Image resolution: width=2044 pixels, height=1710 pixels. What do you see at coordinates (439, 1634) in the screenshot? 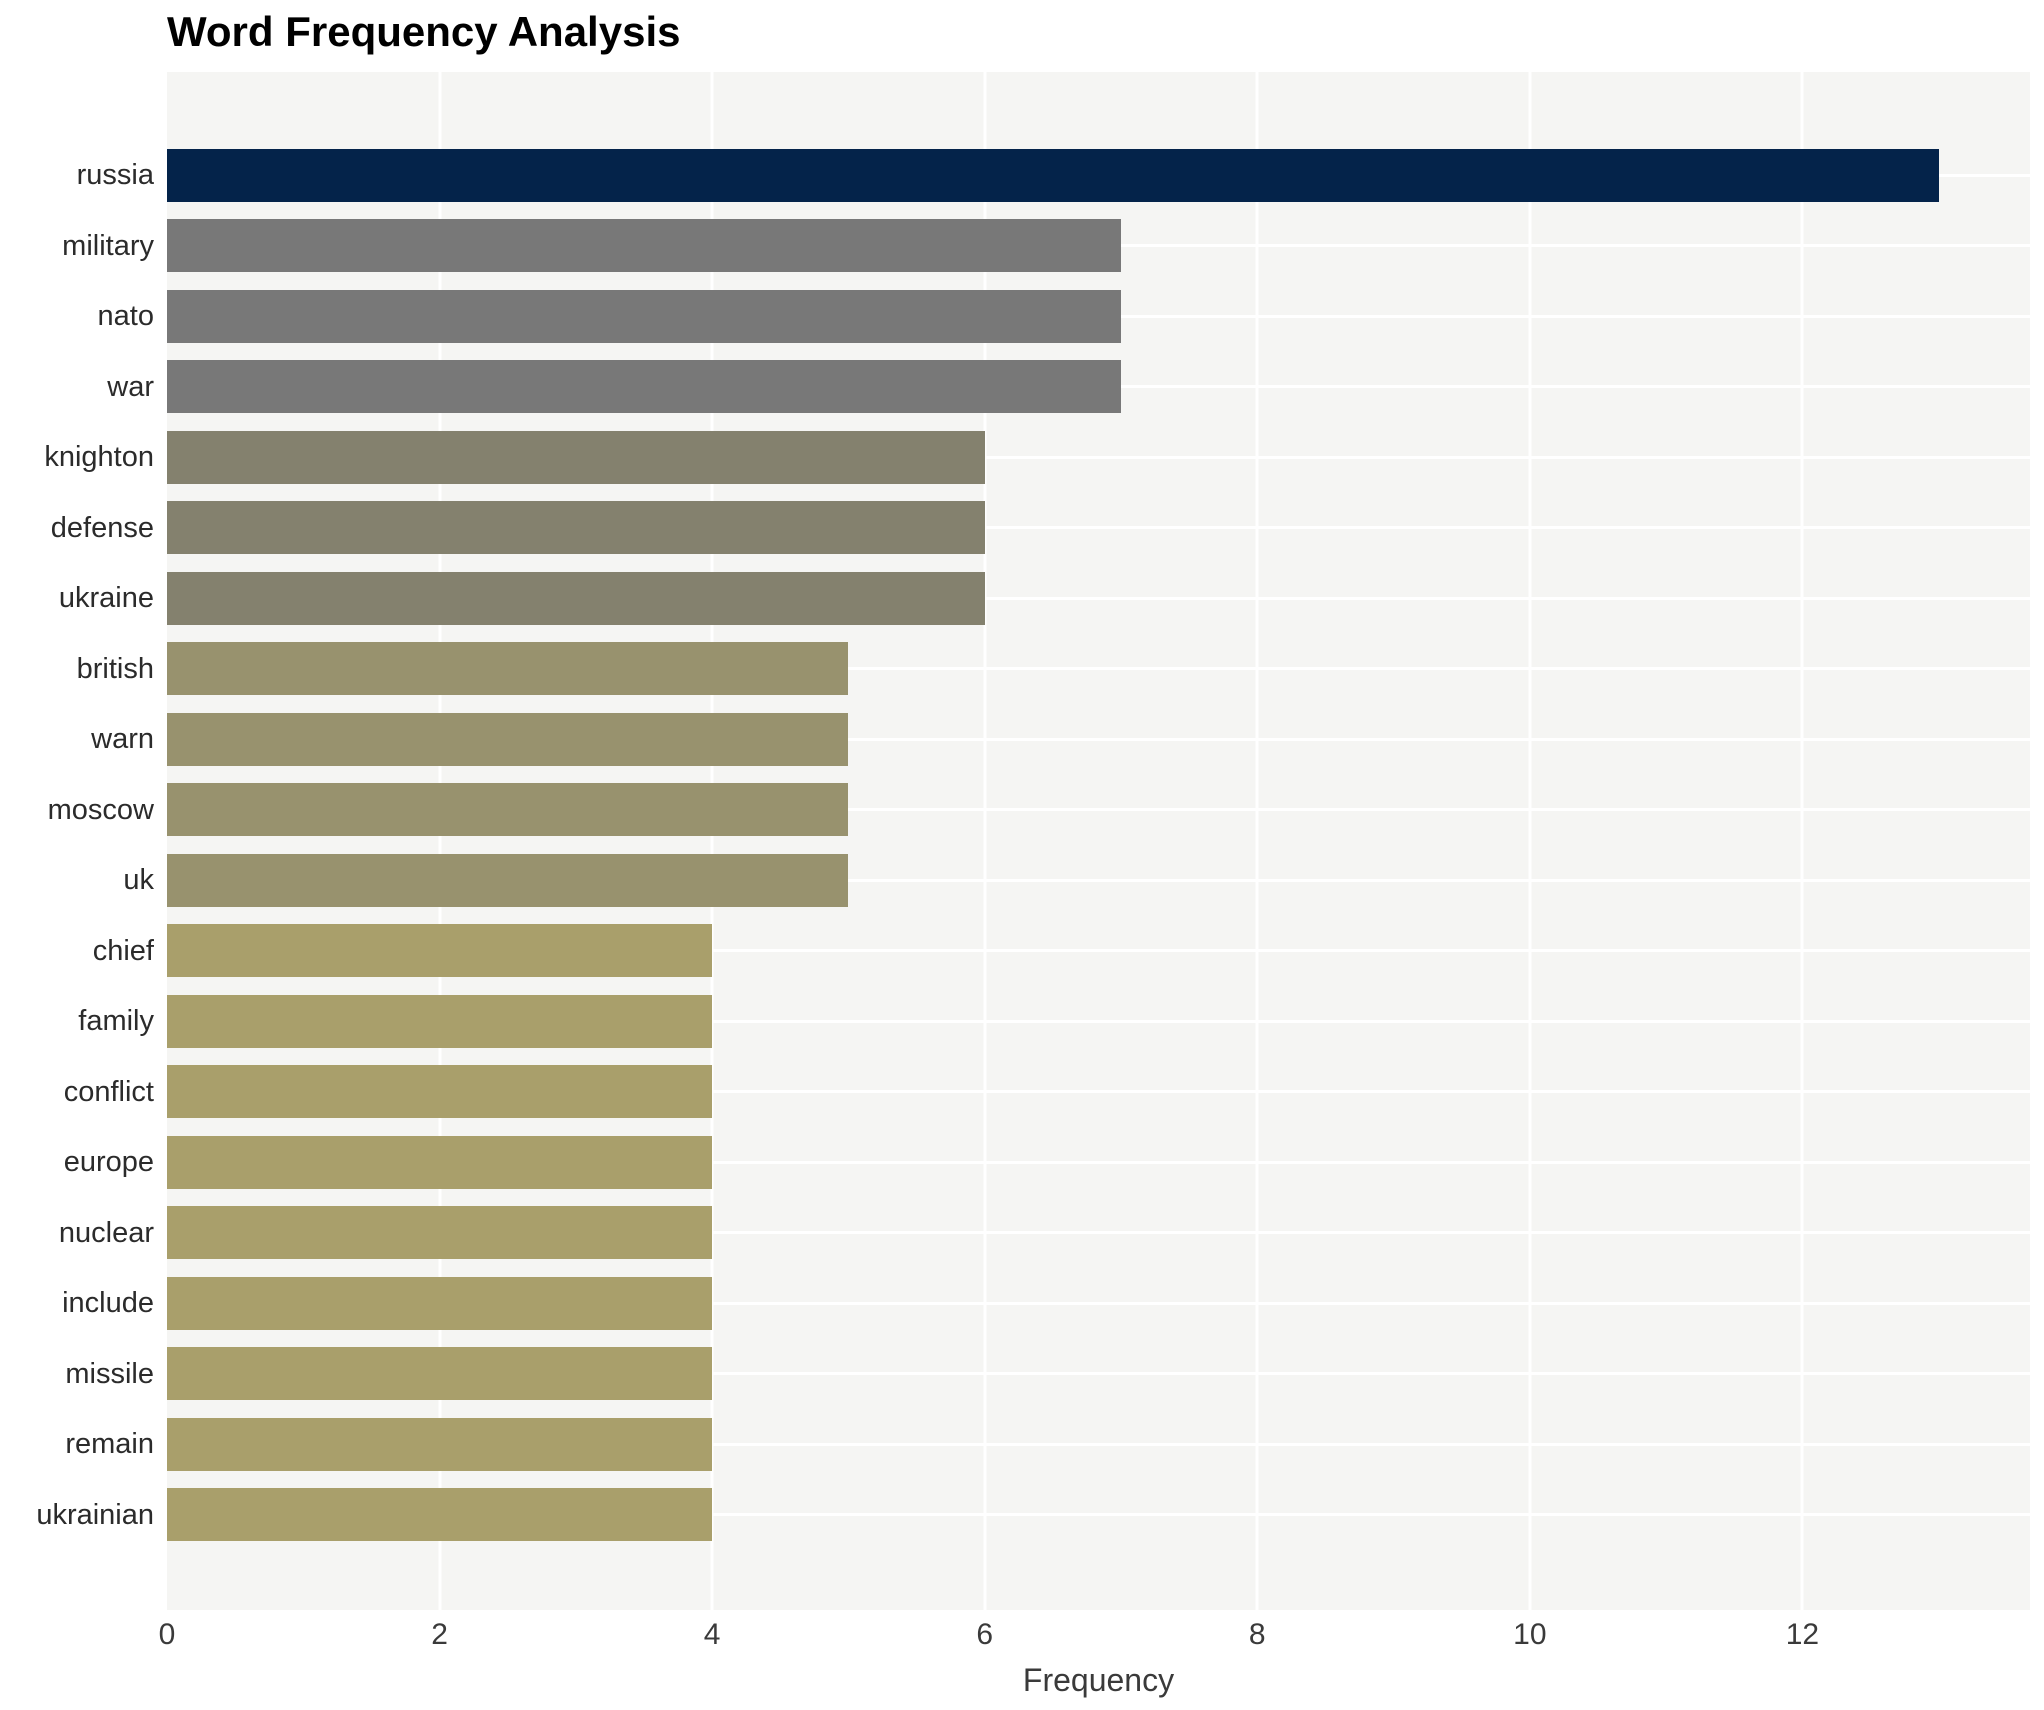
I see `x-tick-label: 2` at bounding box center [439, 1634].